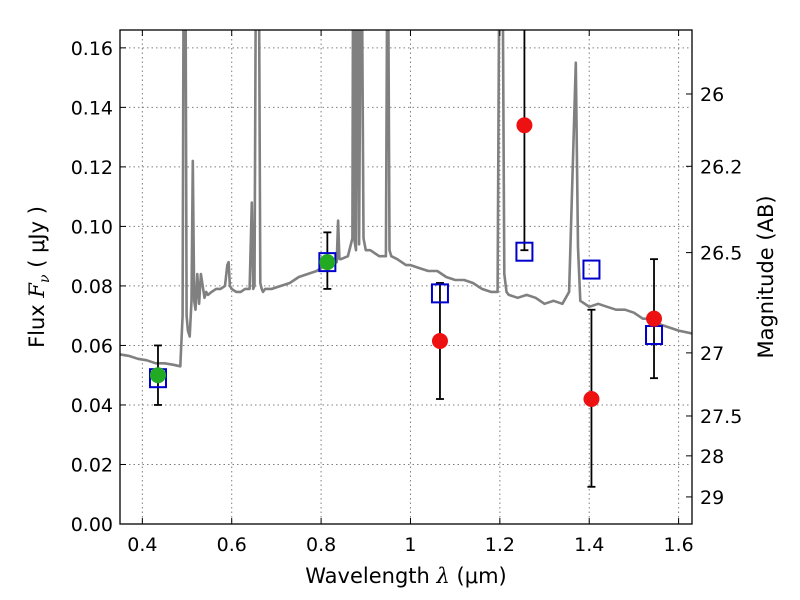  What do you see at coordinates (721, 417) in the screenshot?
I see `y2-tick-label: 27.5` at bounding box center [721, 417].